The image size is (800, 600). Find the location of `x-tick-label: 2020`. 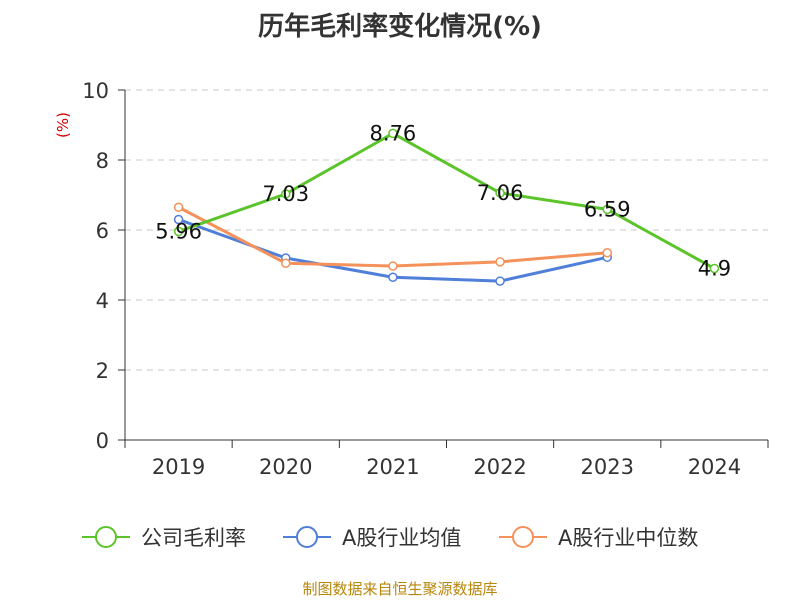

x-tick-label: 2020 is located at coordinates (285, 467).